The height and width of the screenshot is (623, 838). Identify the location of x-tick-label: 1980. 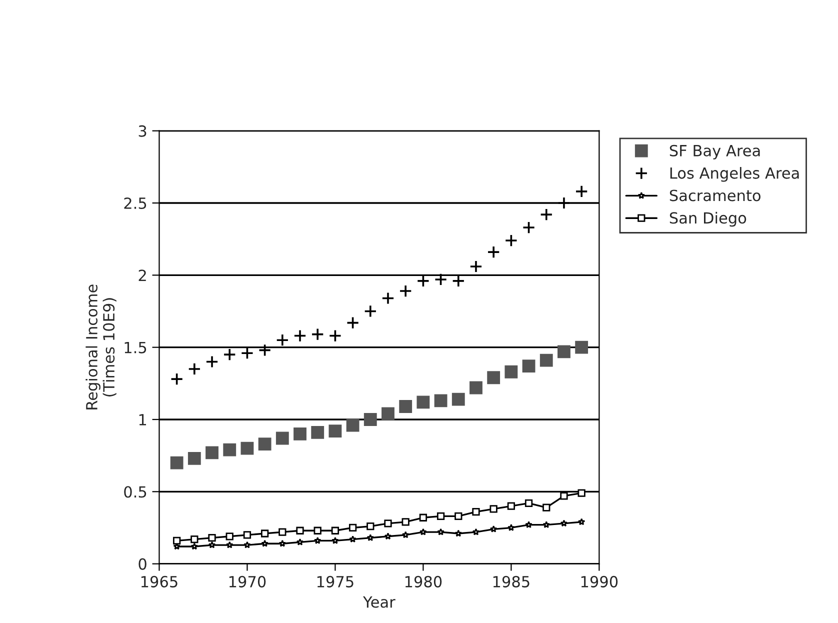
(423, 582).